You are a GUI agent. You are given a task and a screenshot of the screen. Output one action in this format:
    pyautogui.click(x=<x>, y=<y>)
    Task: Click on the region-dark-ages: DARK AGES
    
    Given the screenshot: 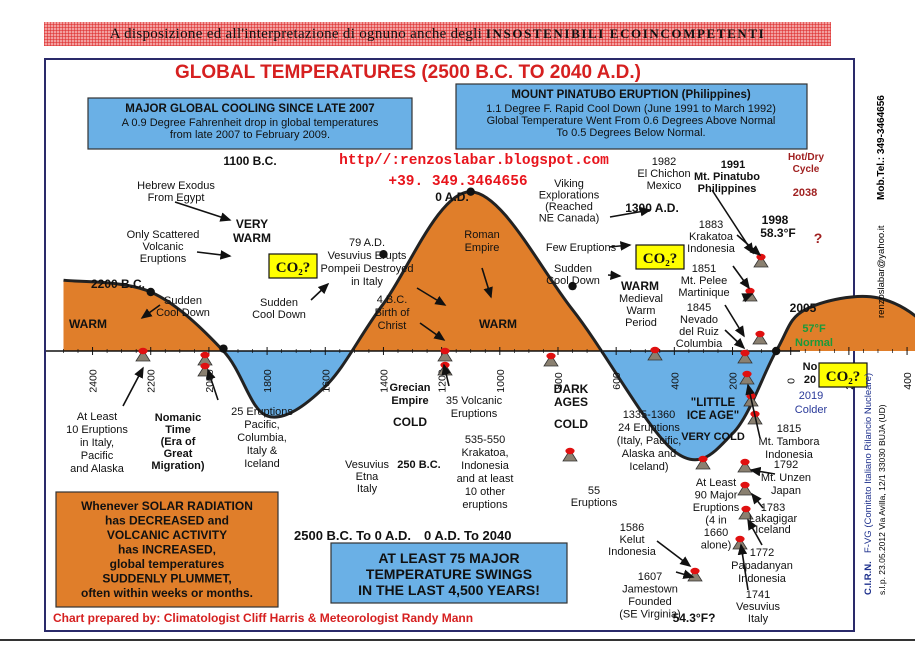 What is the action you would take?
    pyautogui.click(x=571, y=395)
    